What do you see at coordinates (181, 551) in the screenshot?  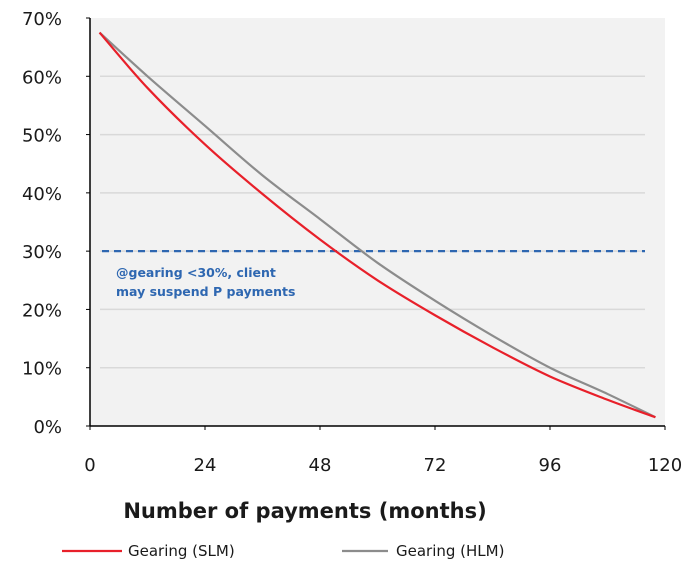 I see `legend-label: Gearing (SLM)` at bounding box center [181, 551].